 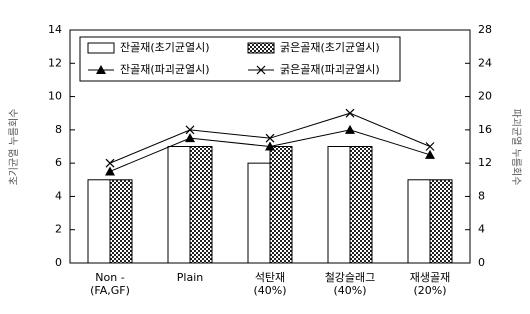 What do you see at coordinates (516, 147) in the screenshot?
I see `y2-axis-label: 파괴균열 누름회수` at bounding box center [516, 147].